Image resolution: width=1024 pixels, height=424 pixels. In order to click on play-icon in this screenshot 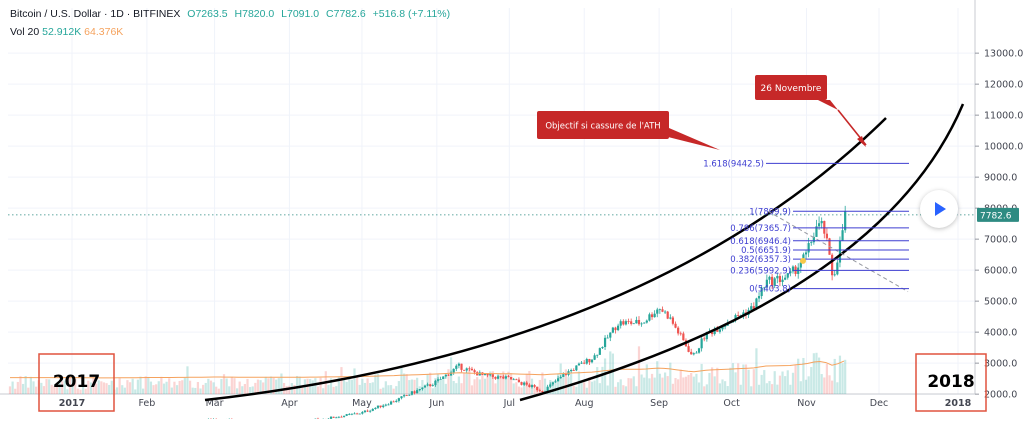, I will do `click(939, 209)`.